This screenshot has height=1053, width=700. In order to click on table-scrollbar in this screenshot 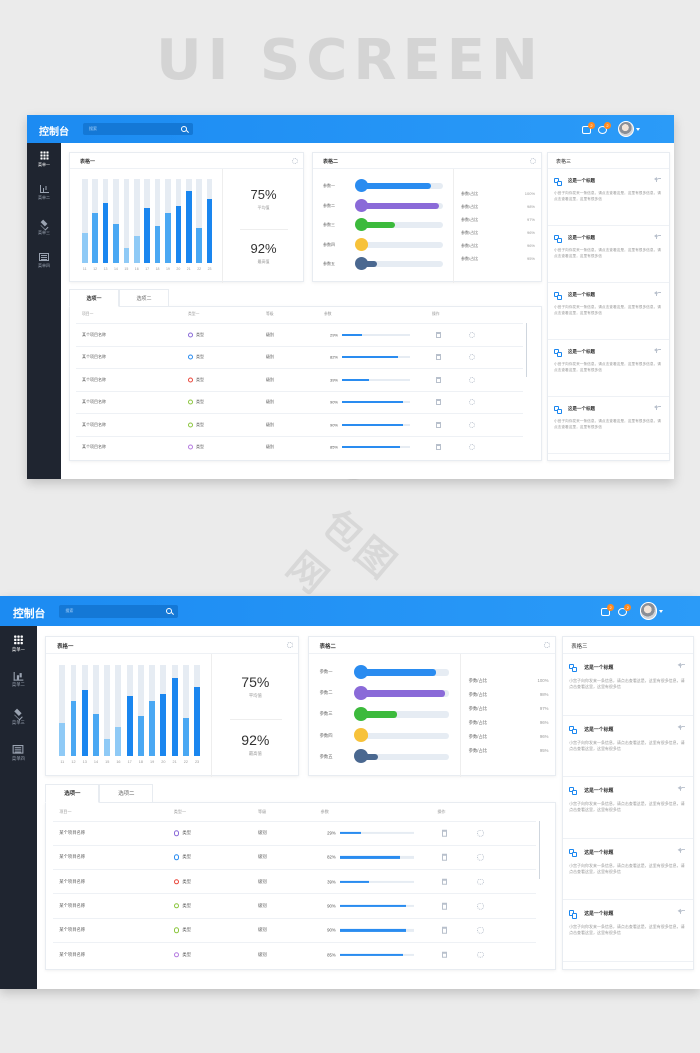, I will do `click(539, 849)`.